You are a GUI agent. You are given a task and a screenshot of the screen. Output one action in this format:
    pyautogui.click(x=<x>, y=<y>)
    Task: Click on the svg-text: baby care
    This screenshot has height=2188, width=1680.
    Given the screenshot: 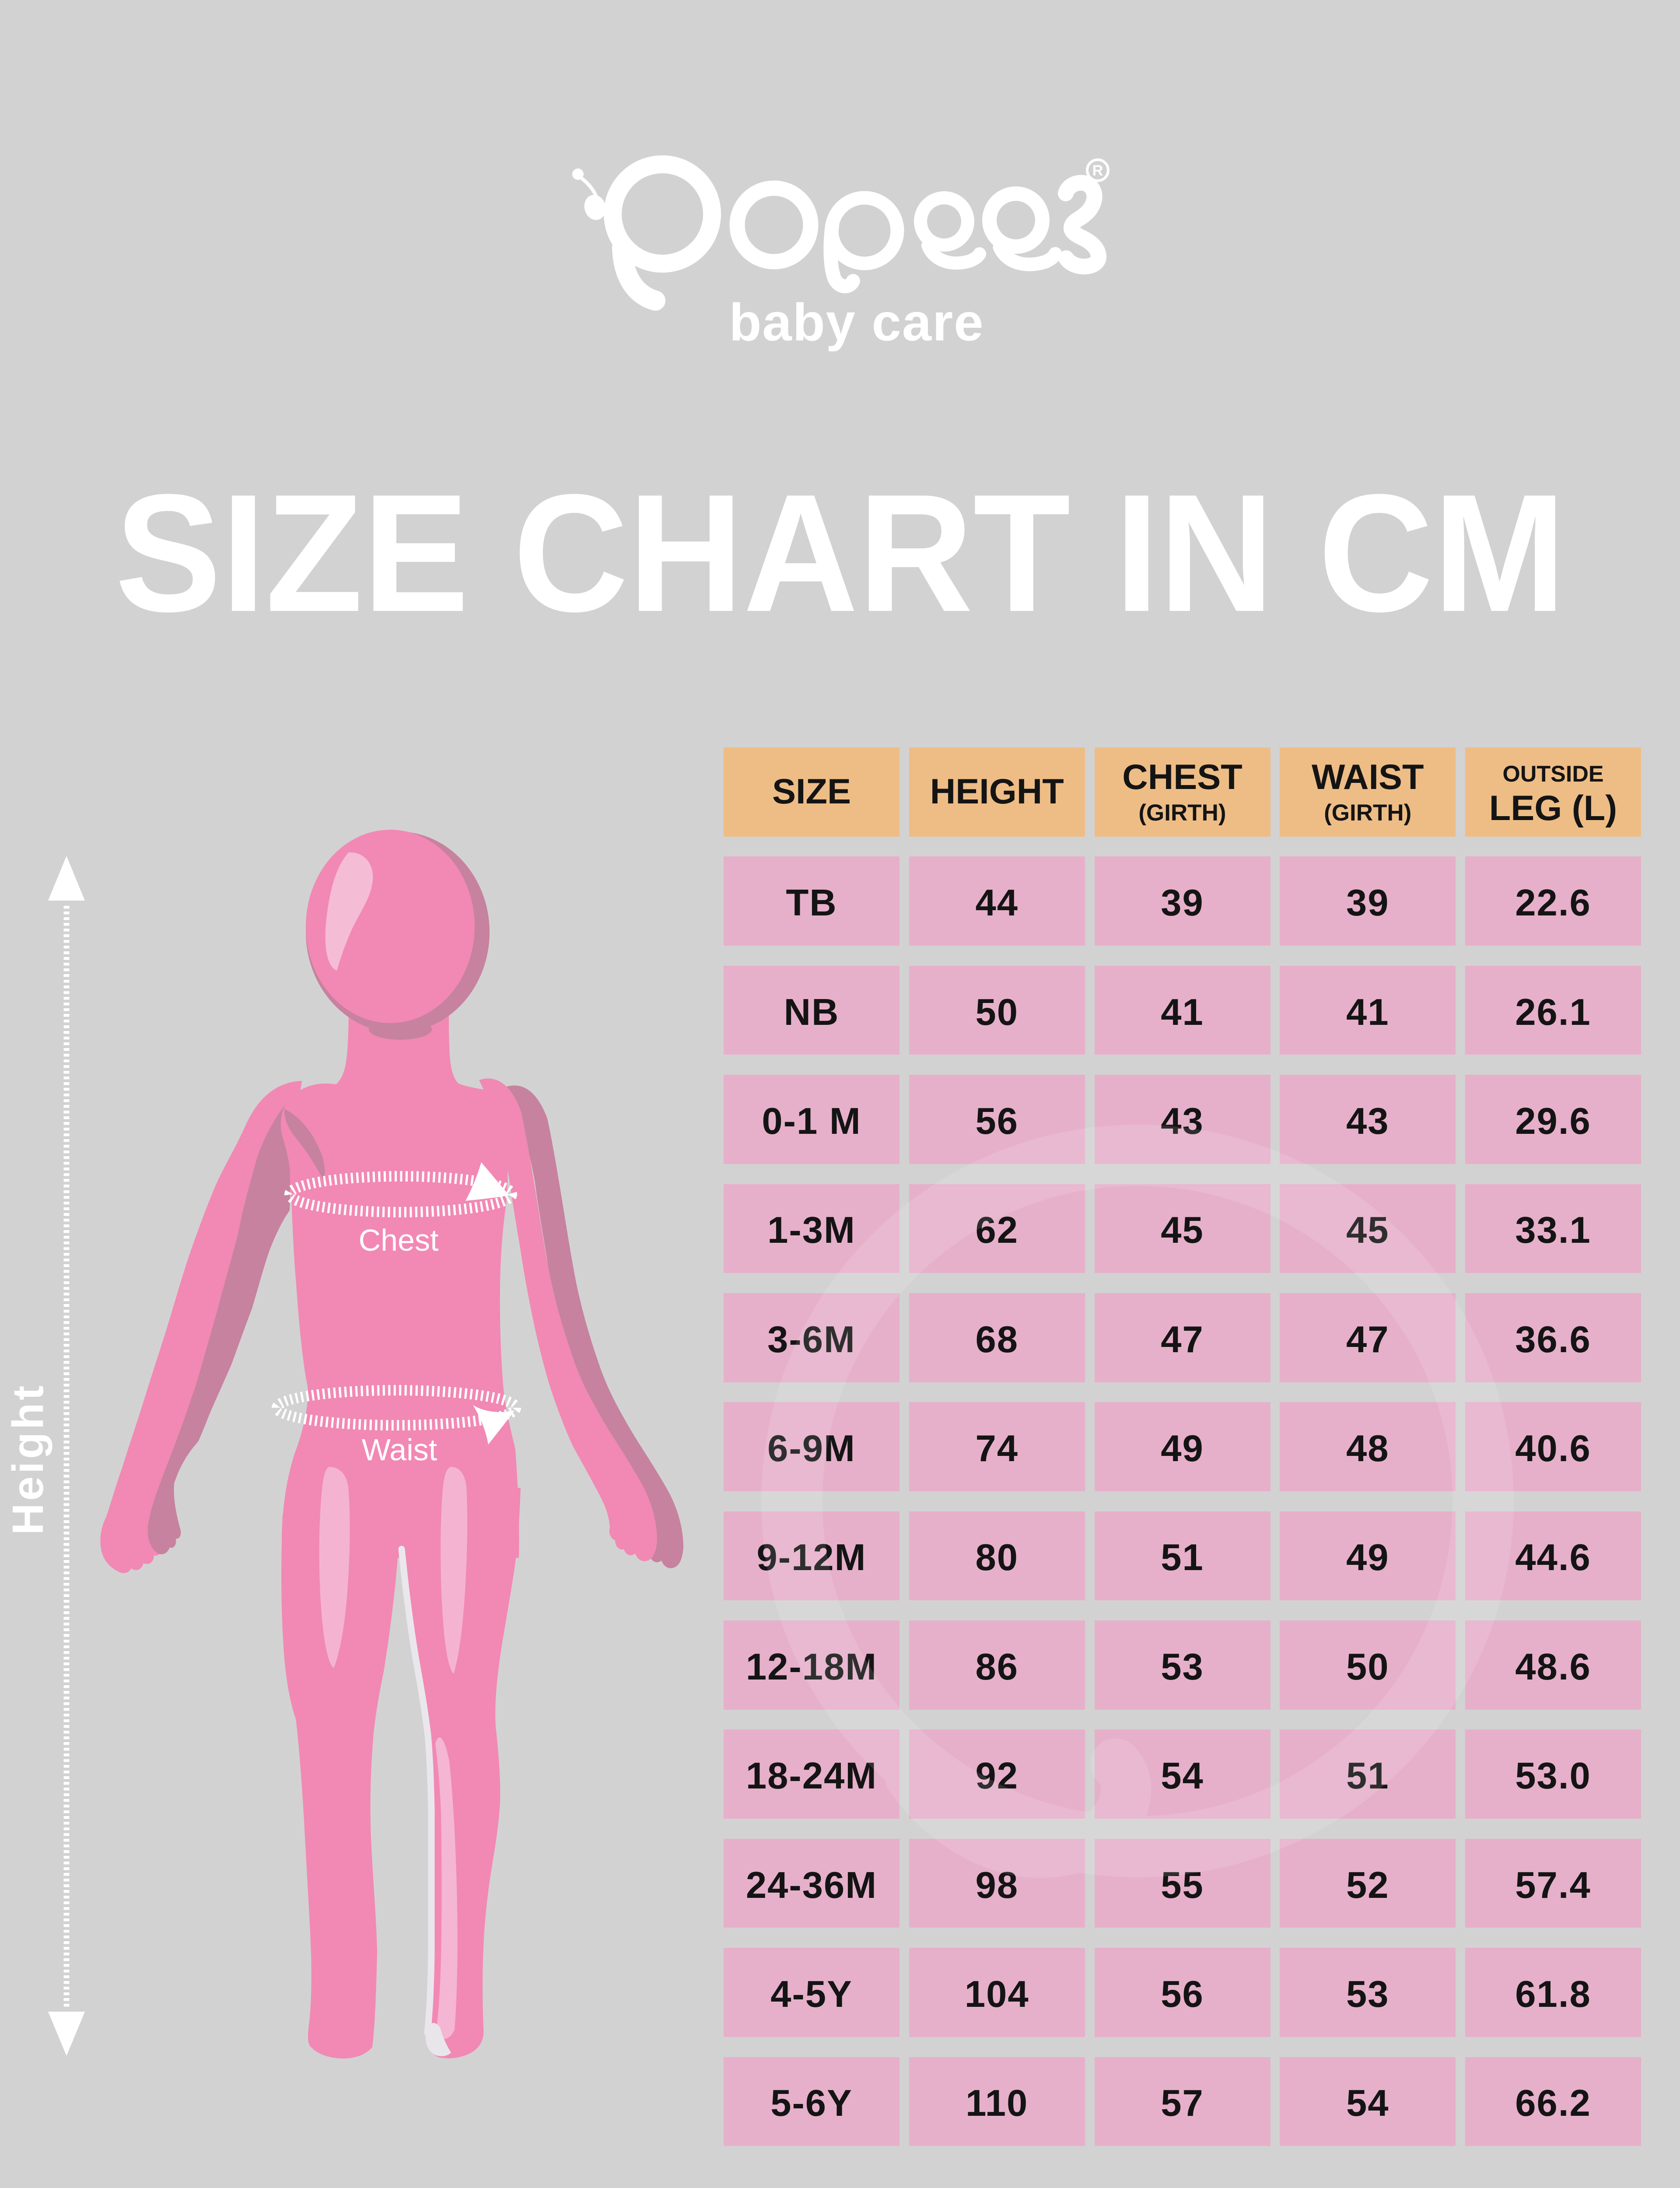 What is the action you would take?
    pyautogui.click(x=856, y=322)
    